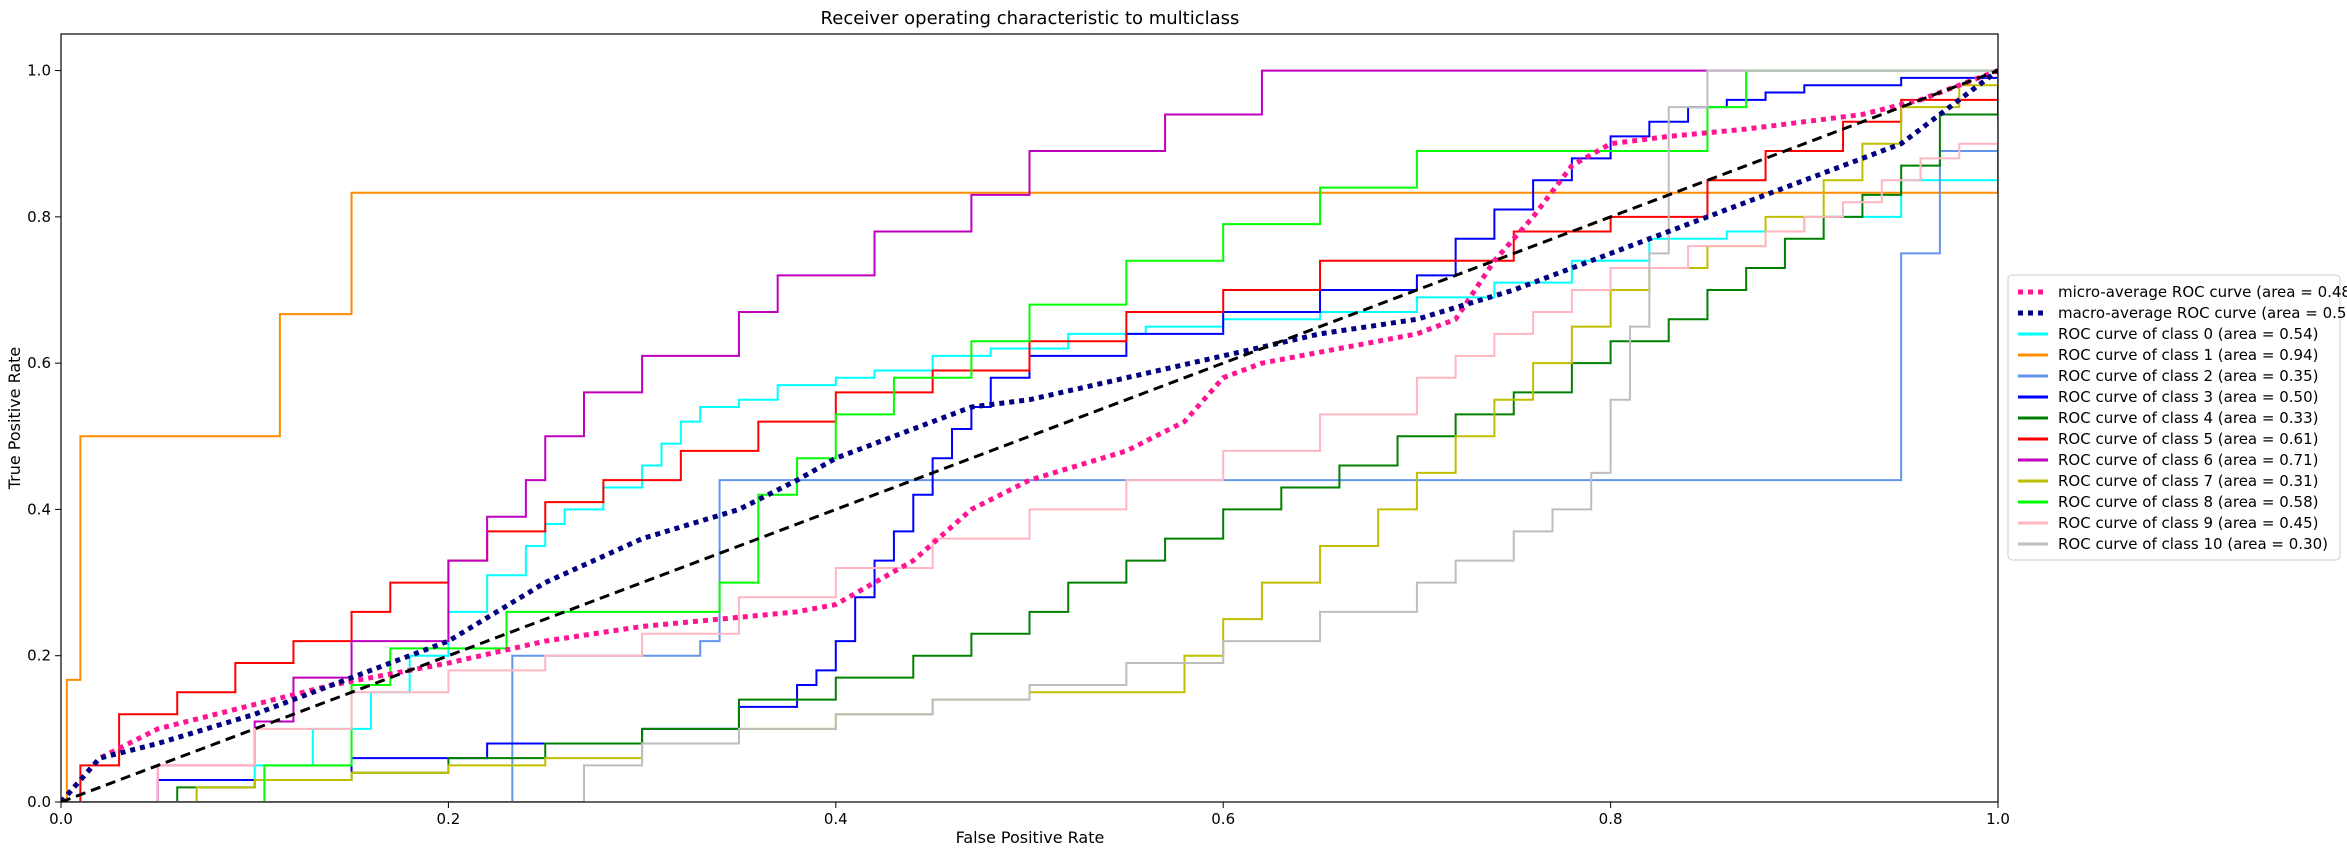  What do you see at coordinates (1029, 815) in the screenshot?
I see `x-axis: 0.0 0.2 0.4 0.6 0.8 1.0` at bounding box center [1029, 815].